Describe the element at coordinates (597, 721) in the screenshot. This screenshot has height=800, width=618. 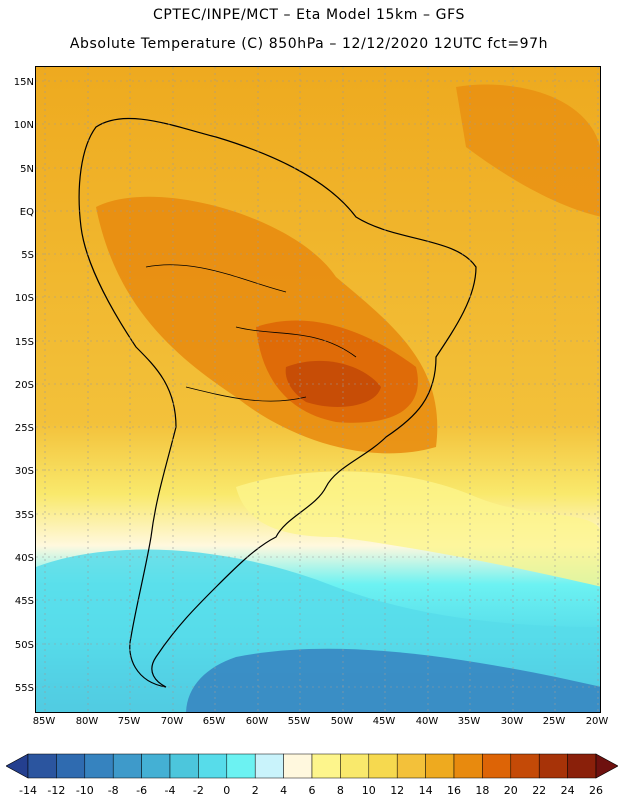
I see `lon-label: 20W` at that location.